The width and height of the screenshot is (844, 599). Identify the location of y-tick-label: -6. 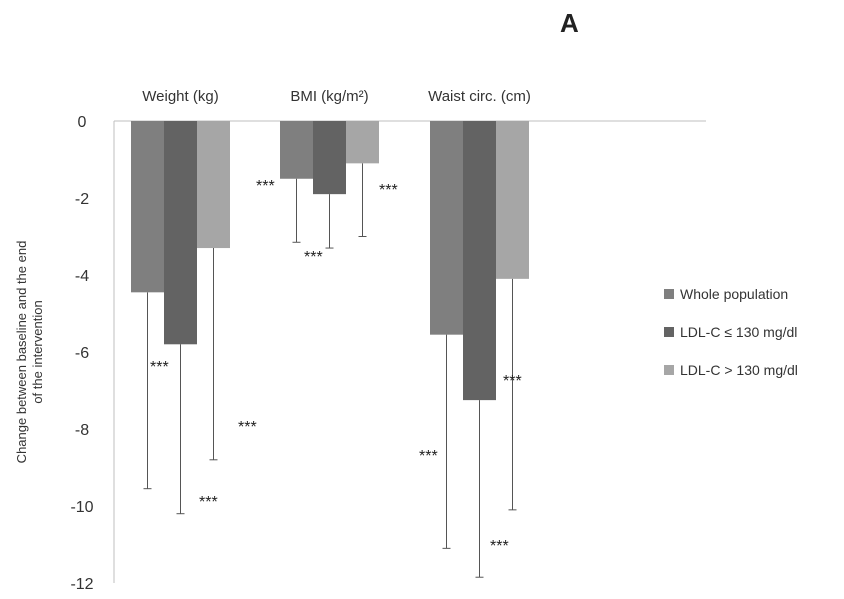
(82, 353).